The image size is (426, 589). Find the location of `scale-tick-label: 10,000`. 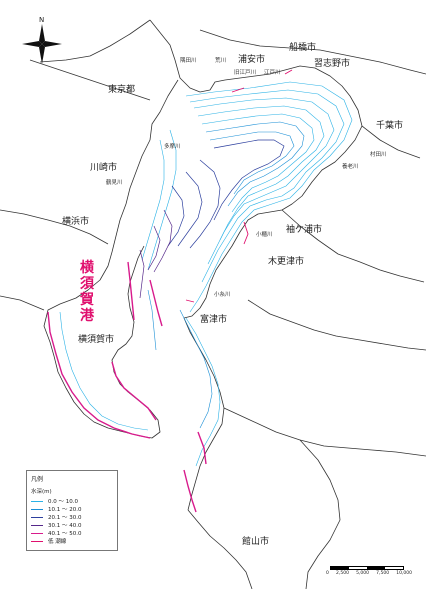

scale-tick-label: 10,000 is located at coordinates (404, 573).